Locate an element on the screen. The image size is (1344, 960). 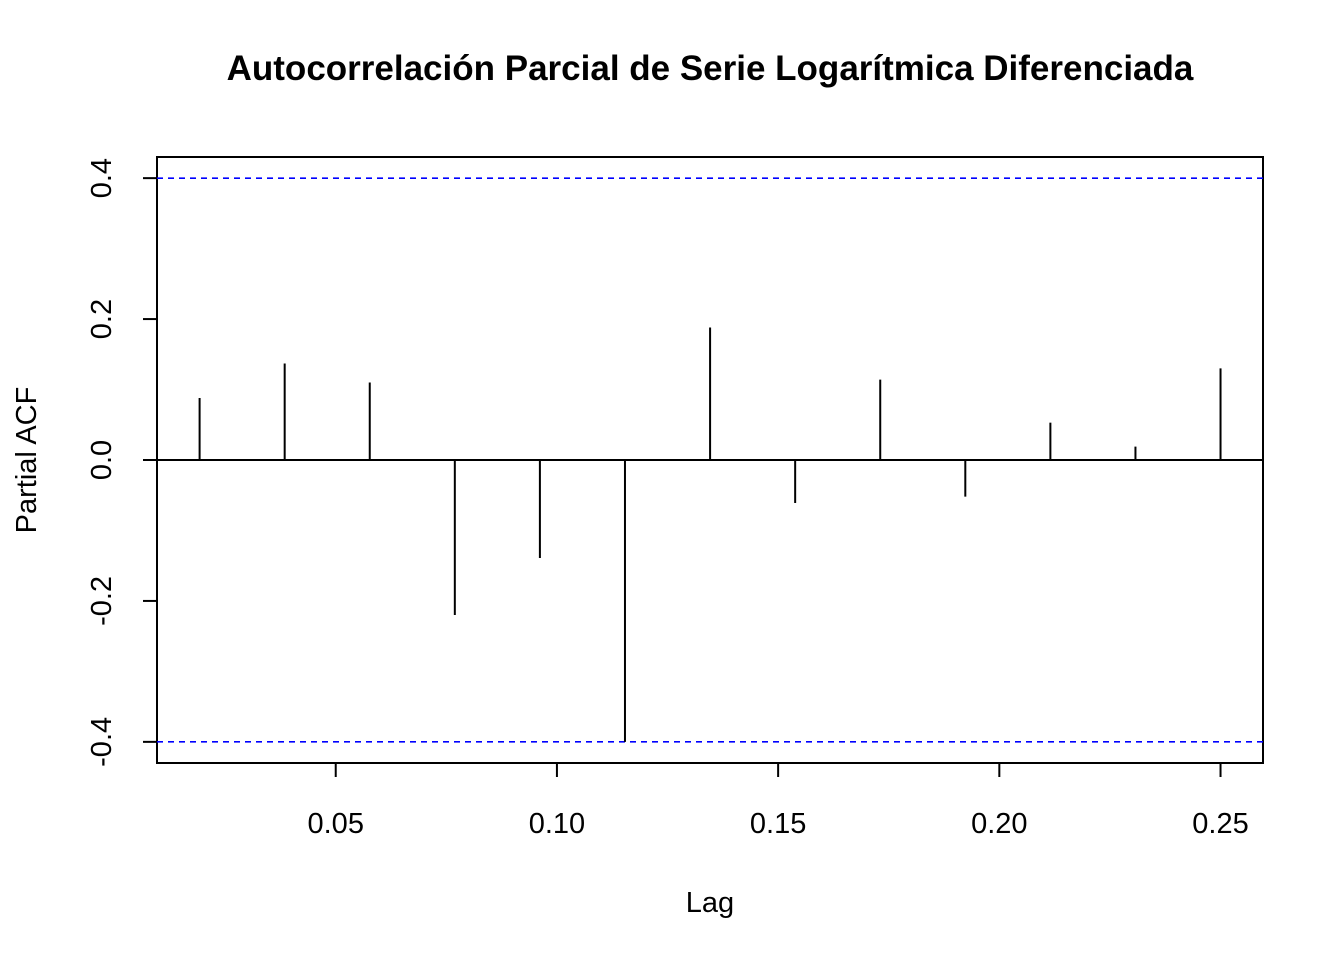
x-tick-label: 0.10 is located at coordinates (557, 824).